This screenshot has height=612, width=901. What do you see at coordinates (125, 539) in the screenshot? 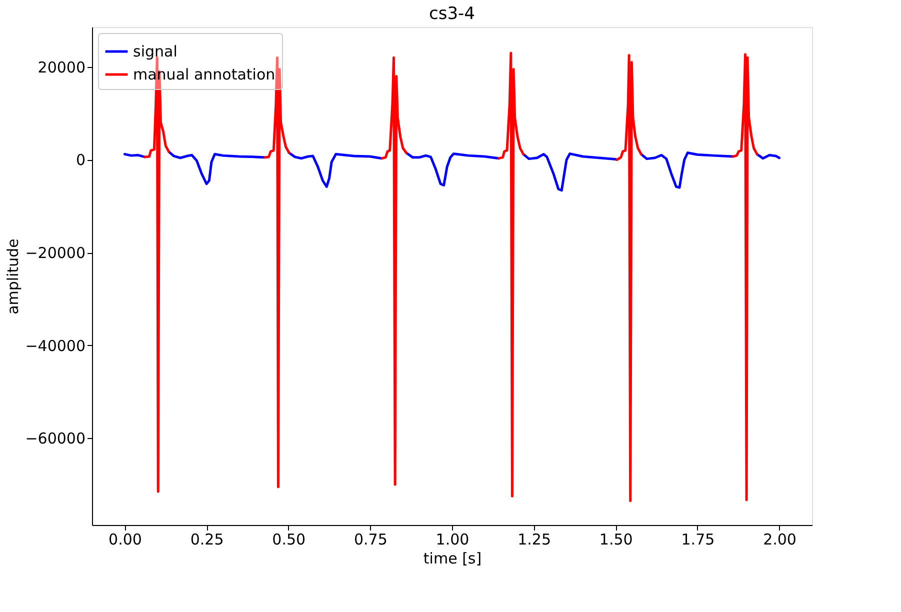
I see `x-tick-label: 0.00` at bounding box center [125, 539].